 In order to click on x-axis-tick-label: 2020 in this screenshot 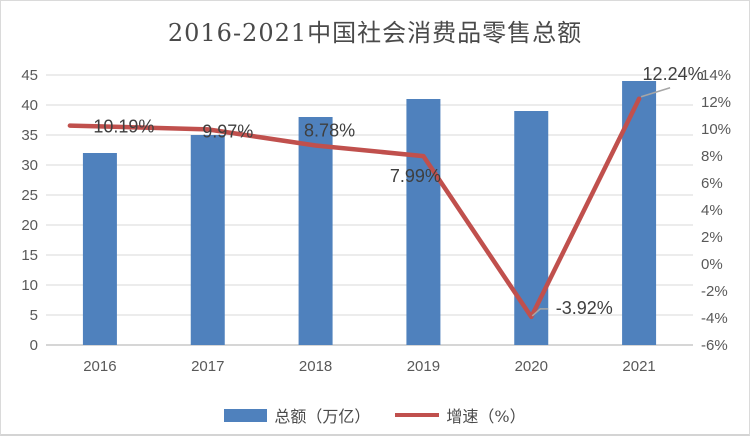, I will do `click(531, 366)`.